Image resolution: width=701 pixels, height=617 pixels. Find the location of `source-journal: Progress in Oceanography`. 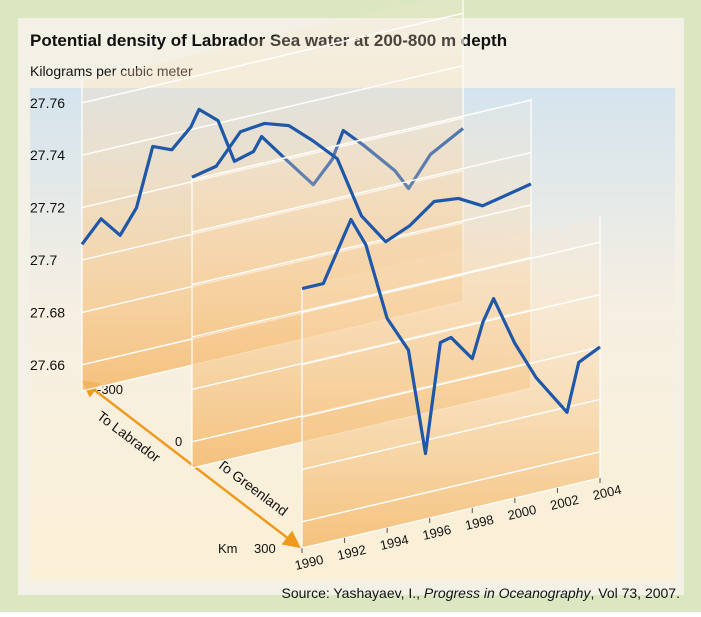

source-journal: Progress in Oceanography is located at coordinates (508, 593).